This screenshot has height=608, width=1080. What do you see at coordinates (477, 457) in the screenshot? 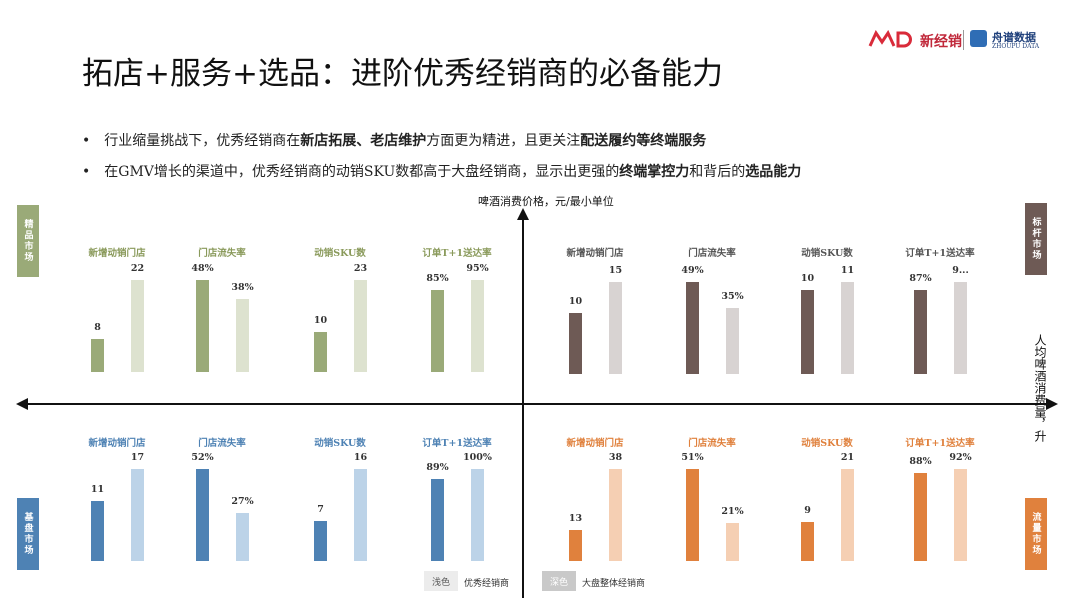
I see `value-label: 100%` at bounding box center [477, 457].